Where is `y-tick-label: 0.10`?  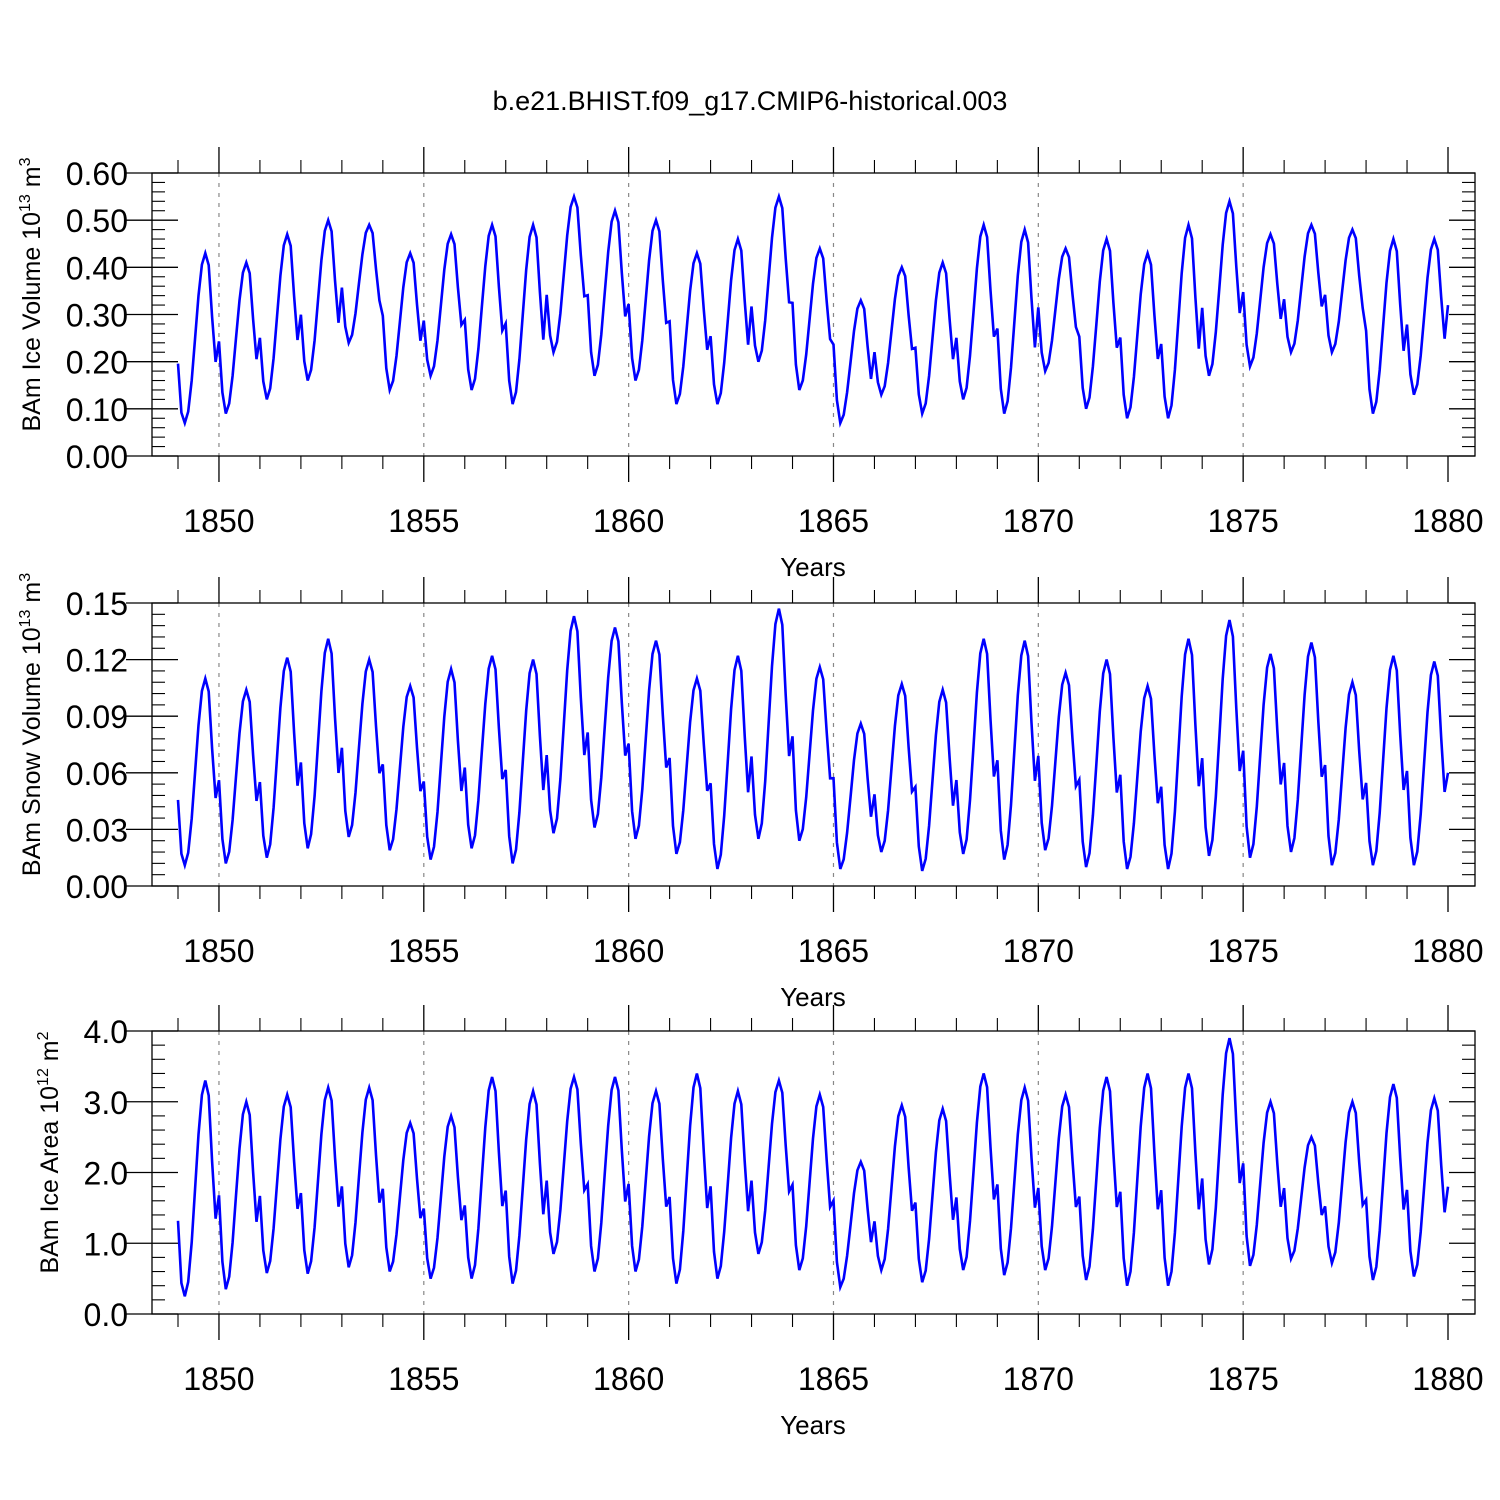
y-tick-label: 0.10 is located at coordinates (97, 410).